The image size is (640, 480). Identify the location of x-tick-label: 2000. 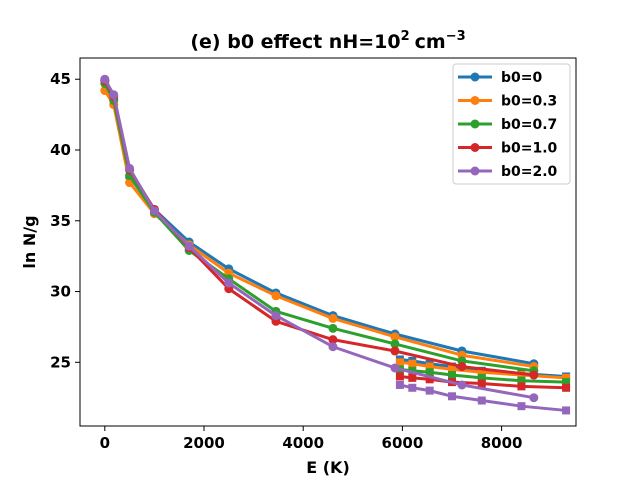
(204, 443).